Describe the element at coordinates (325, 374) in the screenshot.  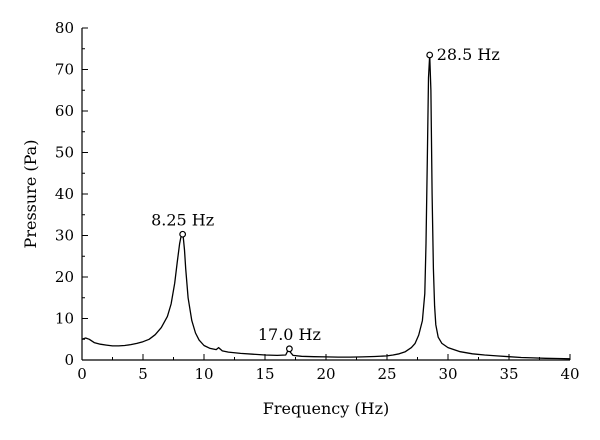
I see `x-tick-label: 20` at that location.